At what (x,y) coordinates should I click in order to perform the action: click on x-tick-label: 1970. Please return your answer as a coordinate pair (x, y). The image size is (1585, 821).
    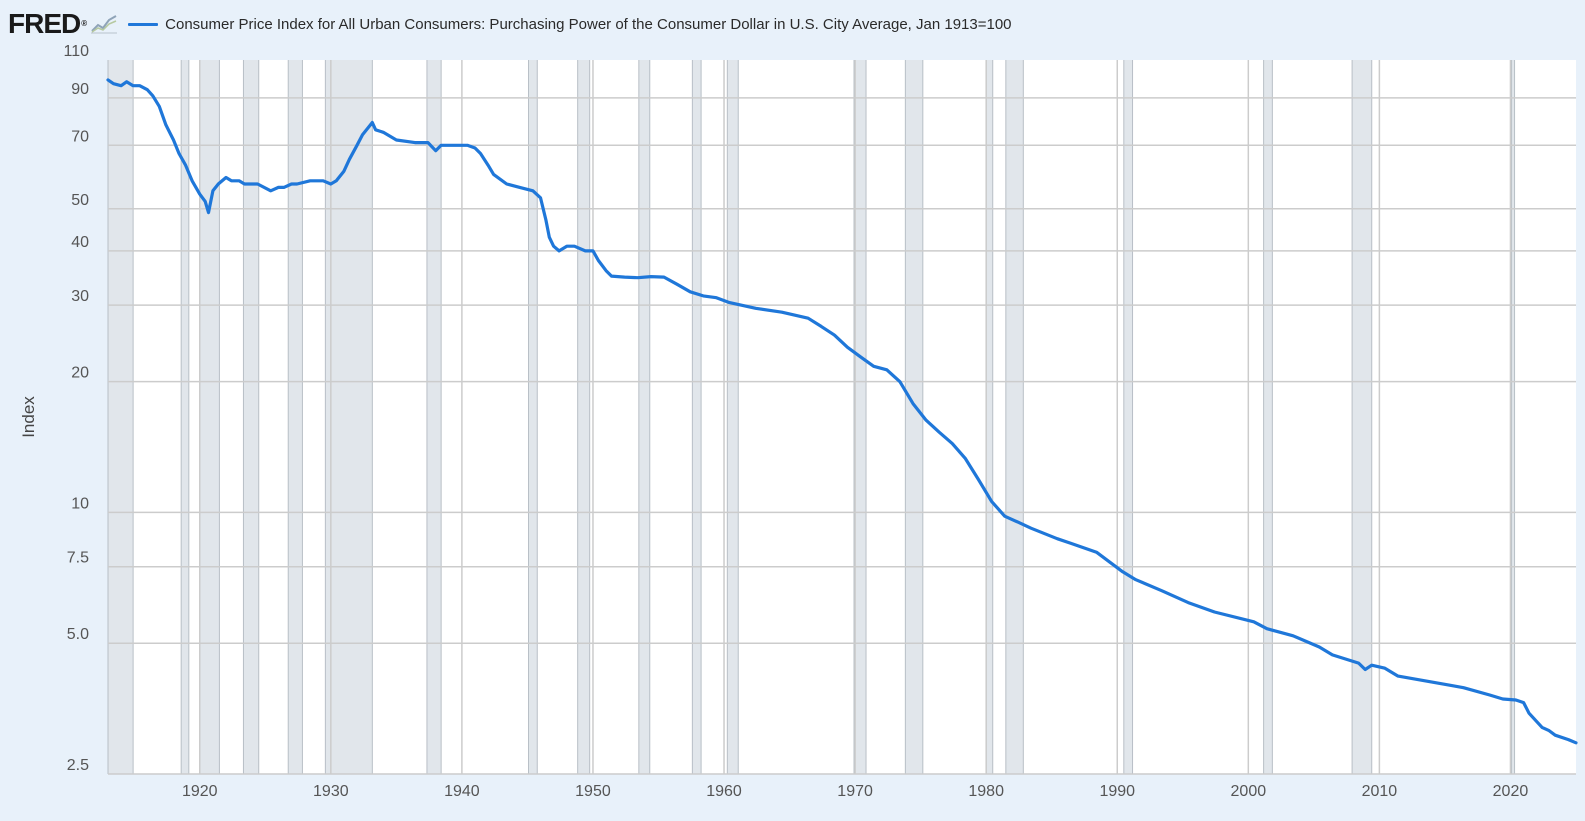
    Looking at the image, I should click on (855, 791).